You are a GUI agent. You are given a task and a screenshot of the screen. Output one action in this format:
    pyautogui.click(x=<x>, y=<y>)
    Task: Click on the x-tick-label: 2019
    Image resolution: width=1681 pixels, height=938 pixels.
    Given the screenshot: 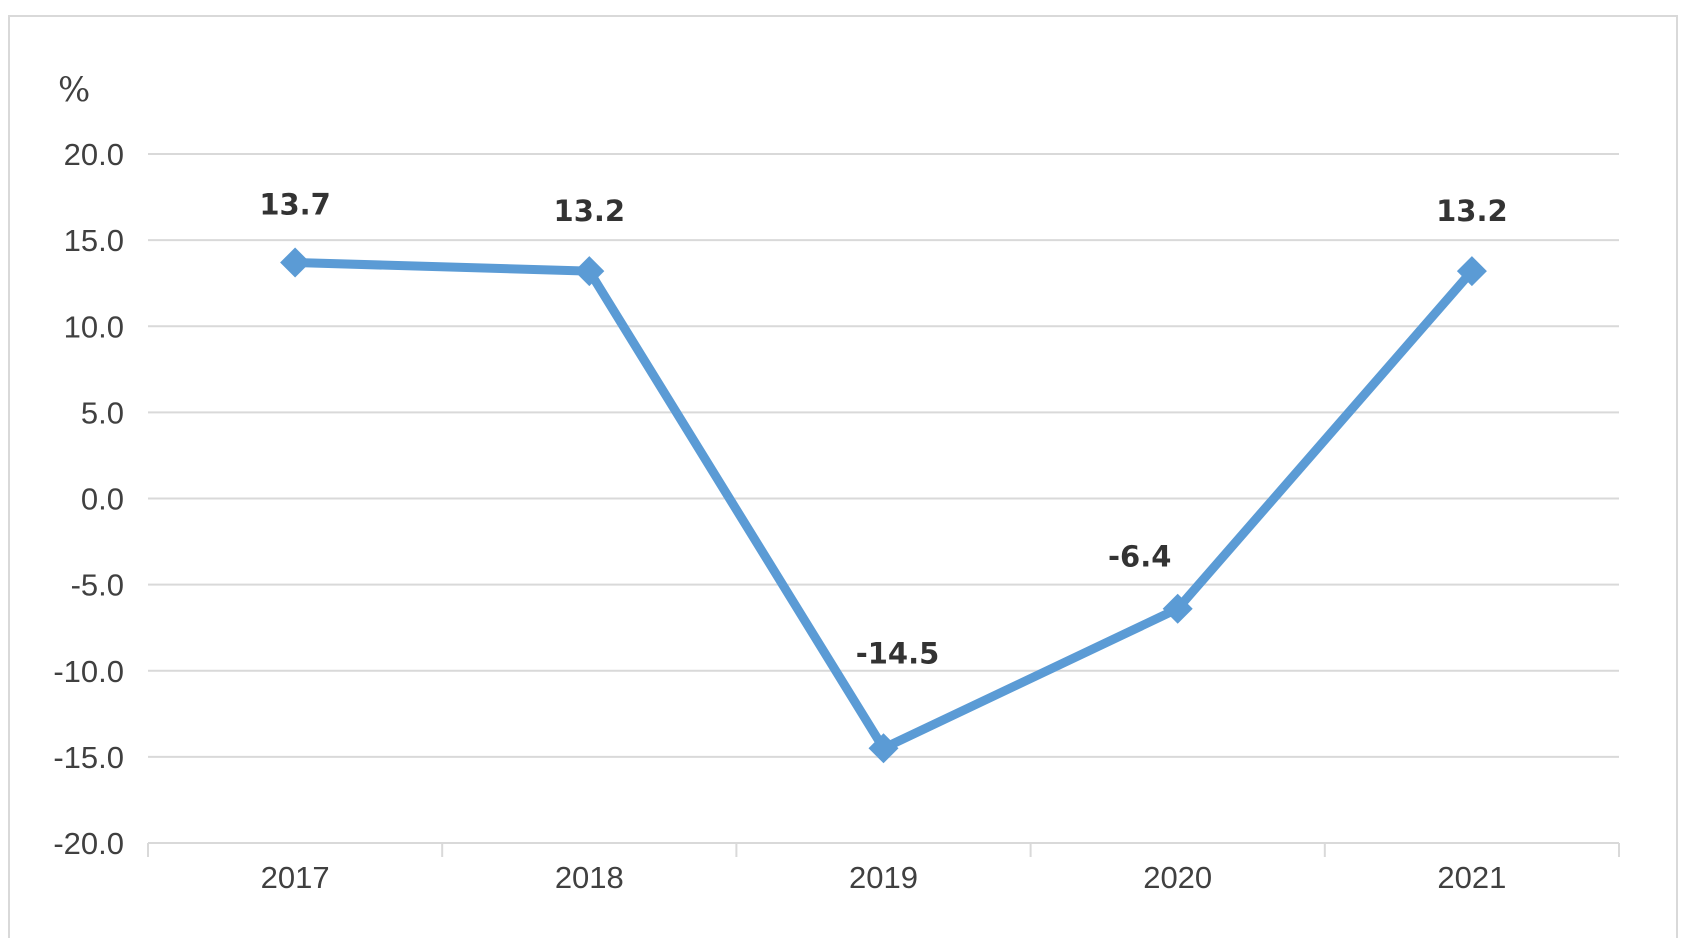 What is the action you would take?
    pyautogui.click(x=883, y=877)
    